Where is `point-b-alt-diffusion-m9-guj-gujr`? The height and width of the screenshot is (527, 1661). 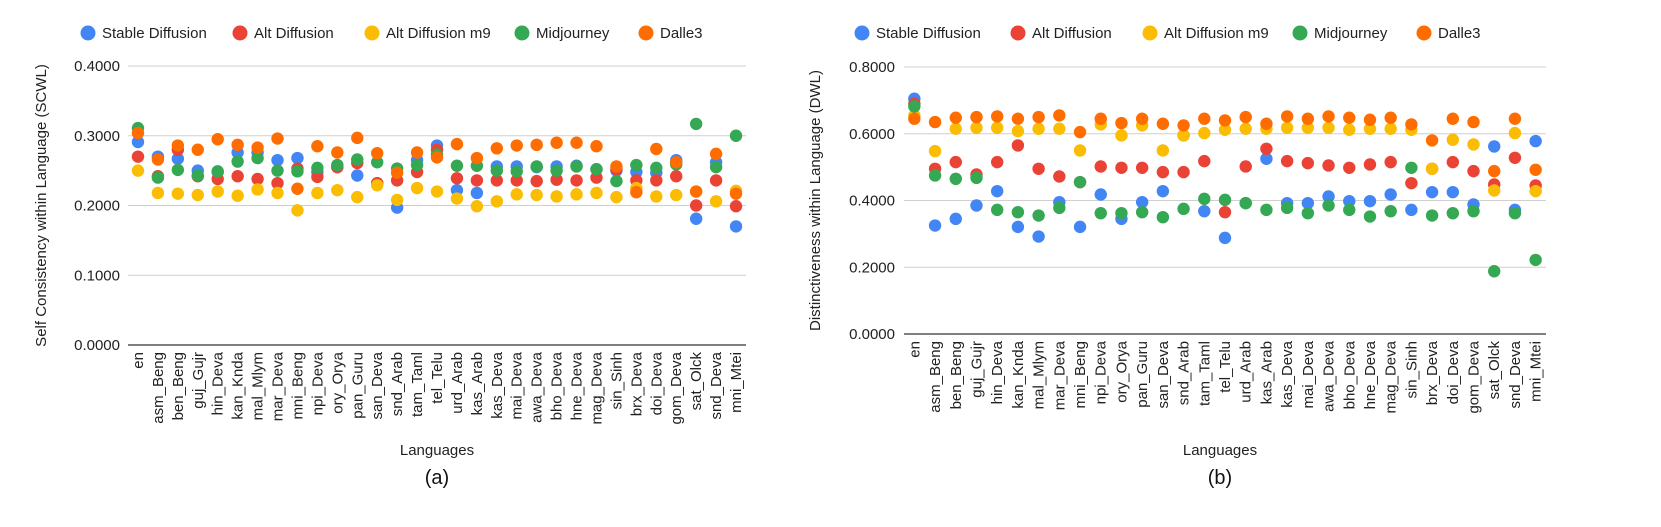 point-b-alt-diffusion-m9-guj-gujr is located at coordinates (976, 127).